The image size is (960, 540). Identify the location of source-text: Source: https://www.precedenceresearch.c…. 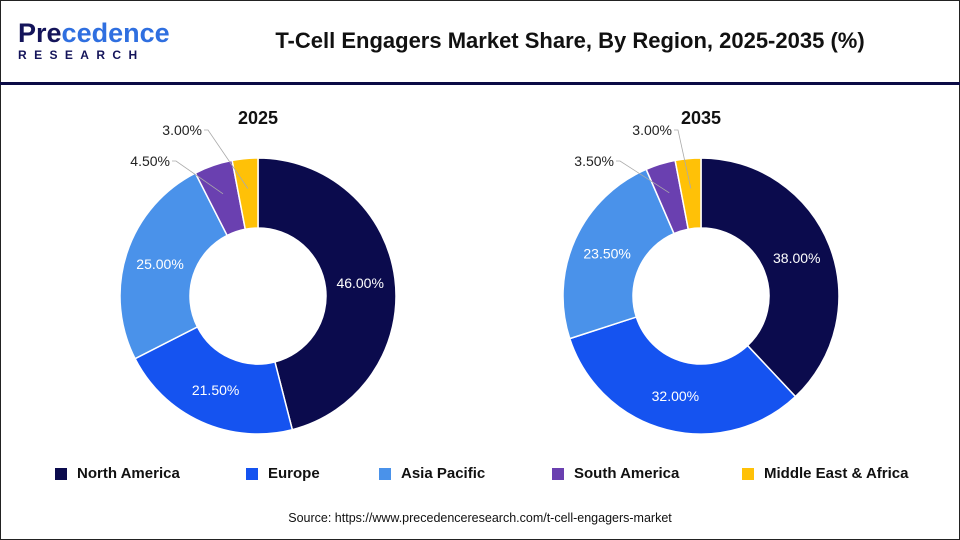
(480, 518).